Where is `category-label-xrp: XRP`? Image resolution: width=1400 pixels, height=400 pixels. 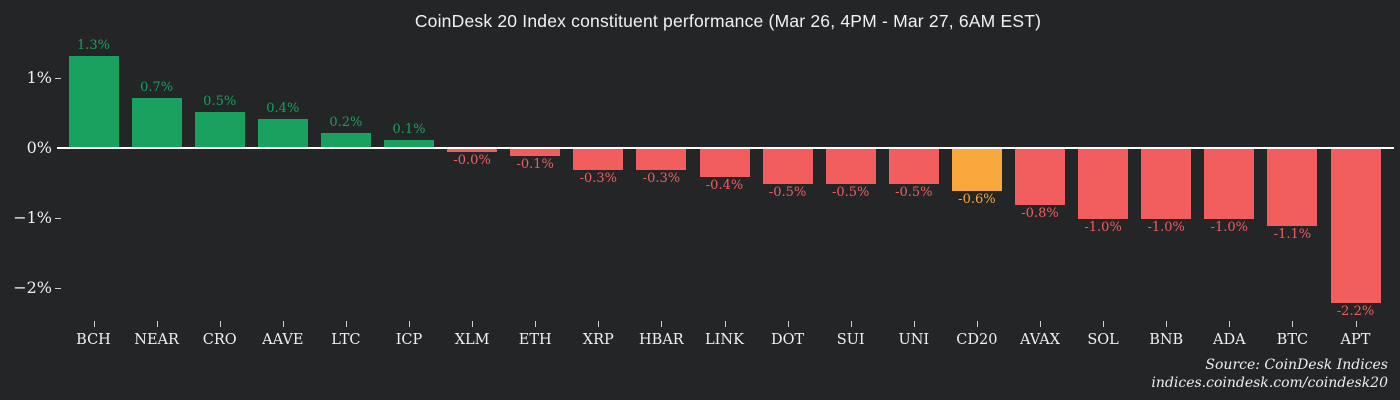
category-label-xrp: XRP is located at coordinates (598, 340).